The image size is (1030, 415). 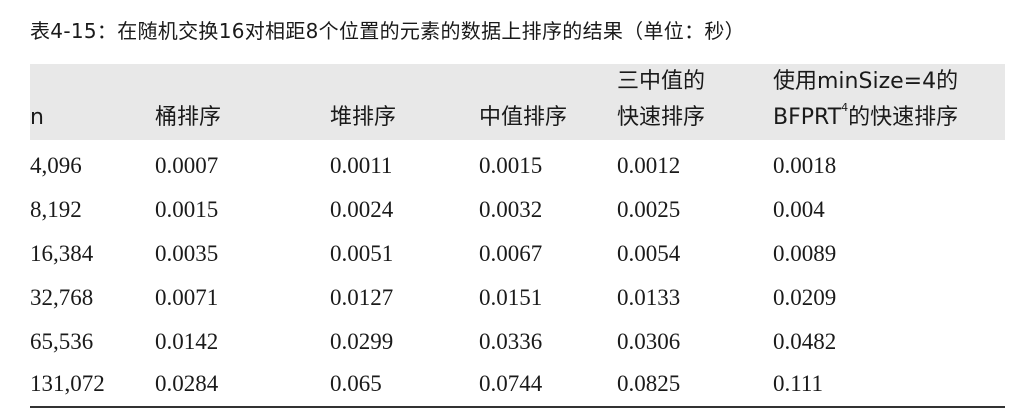 I want to click on table-row: 131,072 0.0284 0.065 0.0744 0.0825 0.111, so click(x=517, y=384).